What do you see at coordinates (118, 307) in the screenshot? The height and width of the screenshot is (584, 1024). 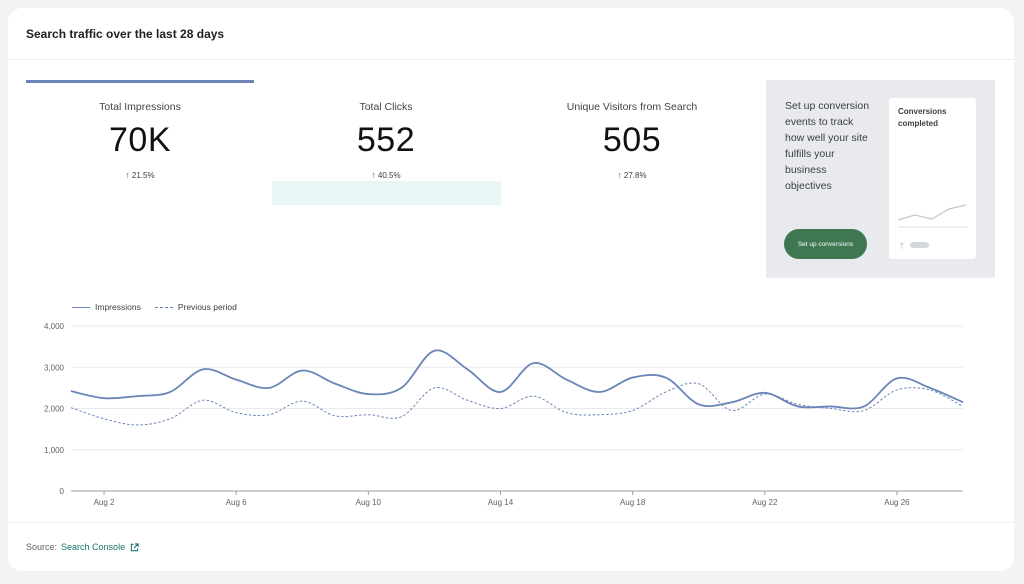 I see `legend-label: Impressions` at bounding box center [118, 307].